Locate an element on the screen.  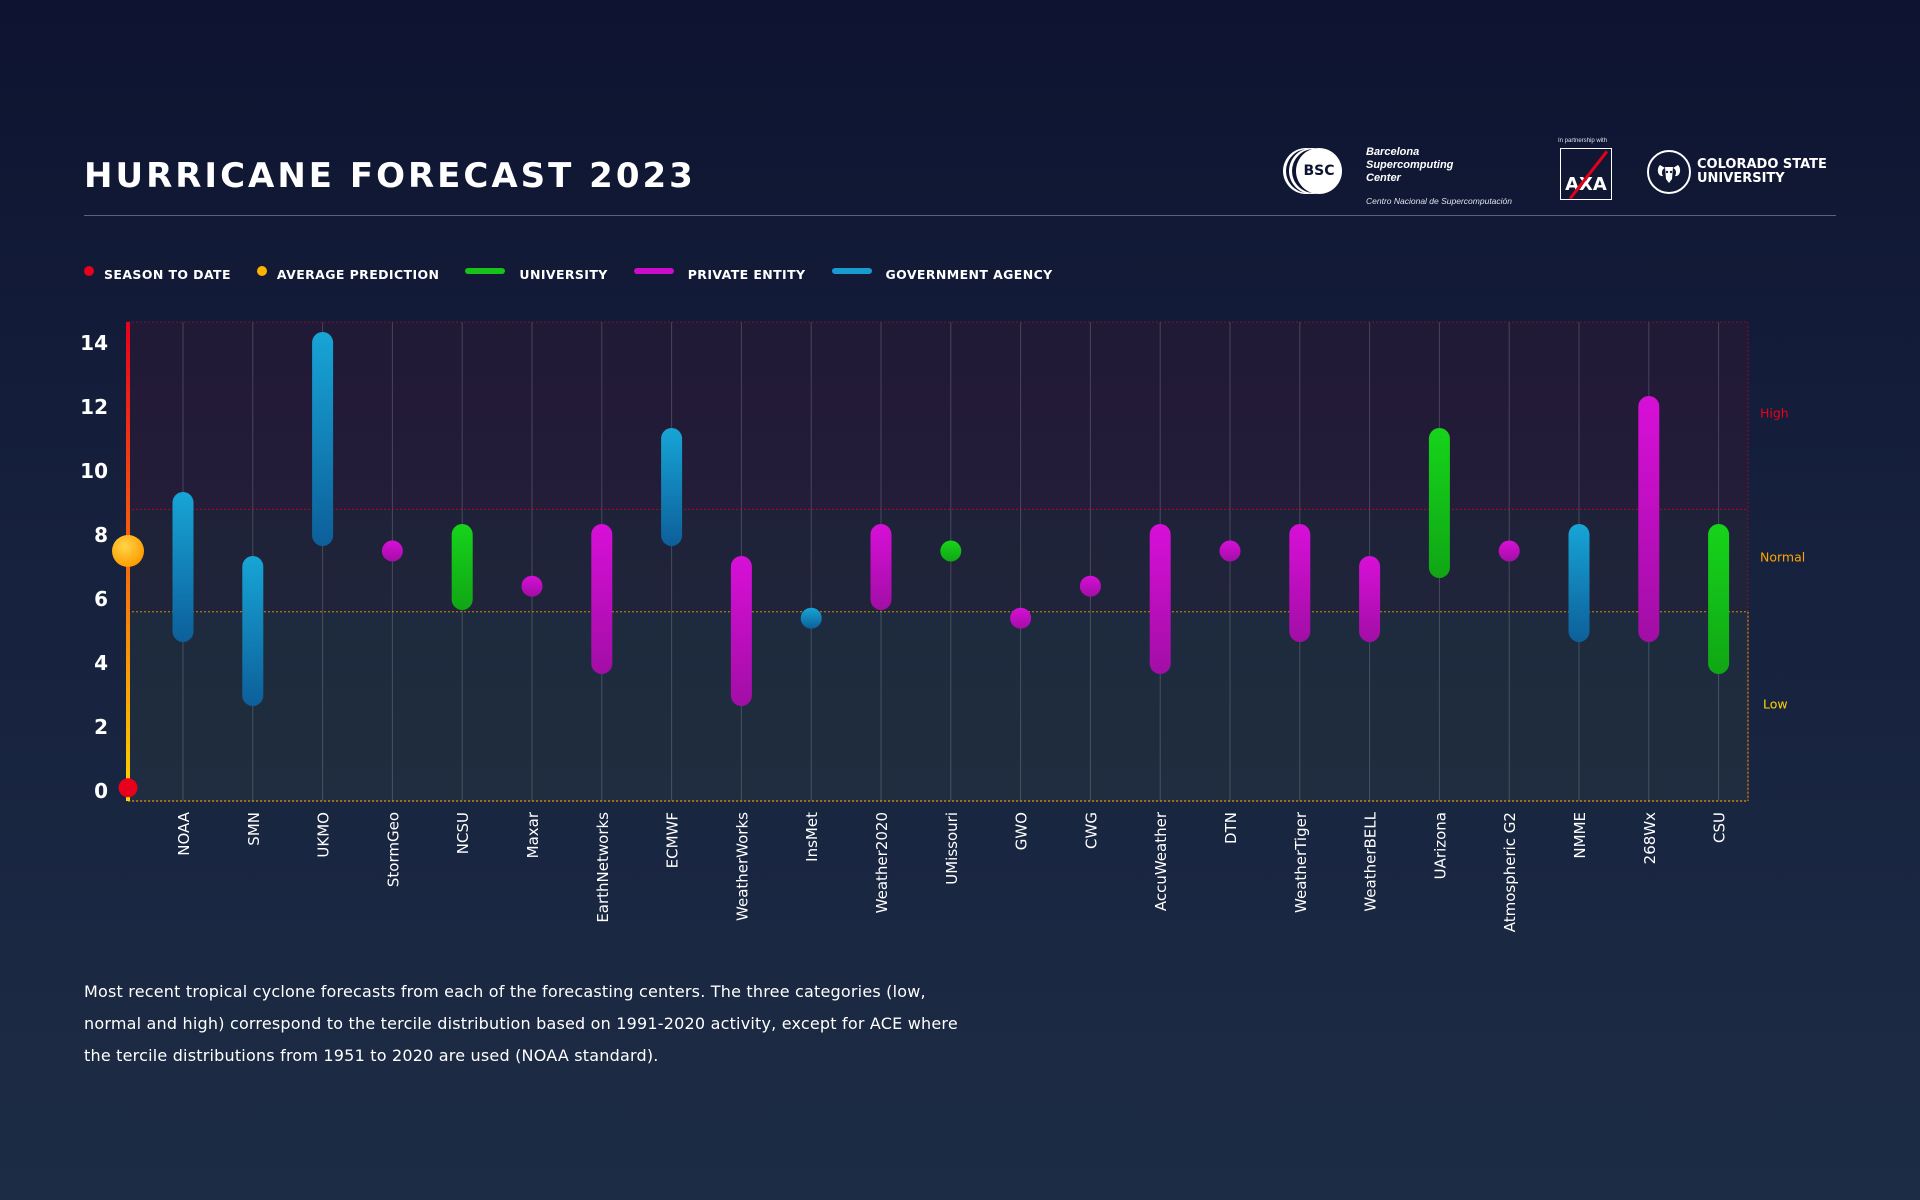
x-tick-label: ECMWF is located at coordinates (673, 840).